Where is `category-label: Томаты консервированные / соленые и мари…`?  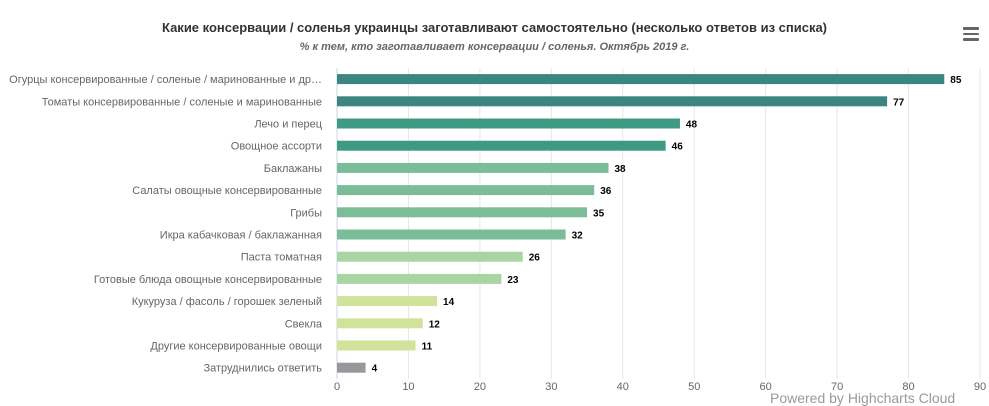
category-label: Томаты консервированные / соленые и мари… is located at coordinates (182, 102).